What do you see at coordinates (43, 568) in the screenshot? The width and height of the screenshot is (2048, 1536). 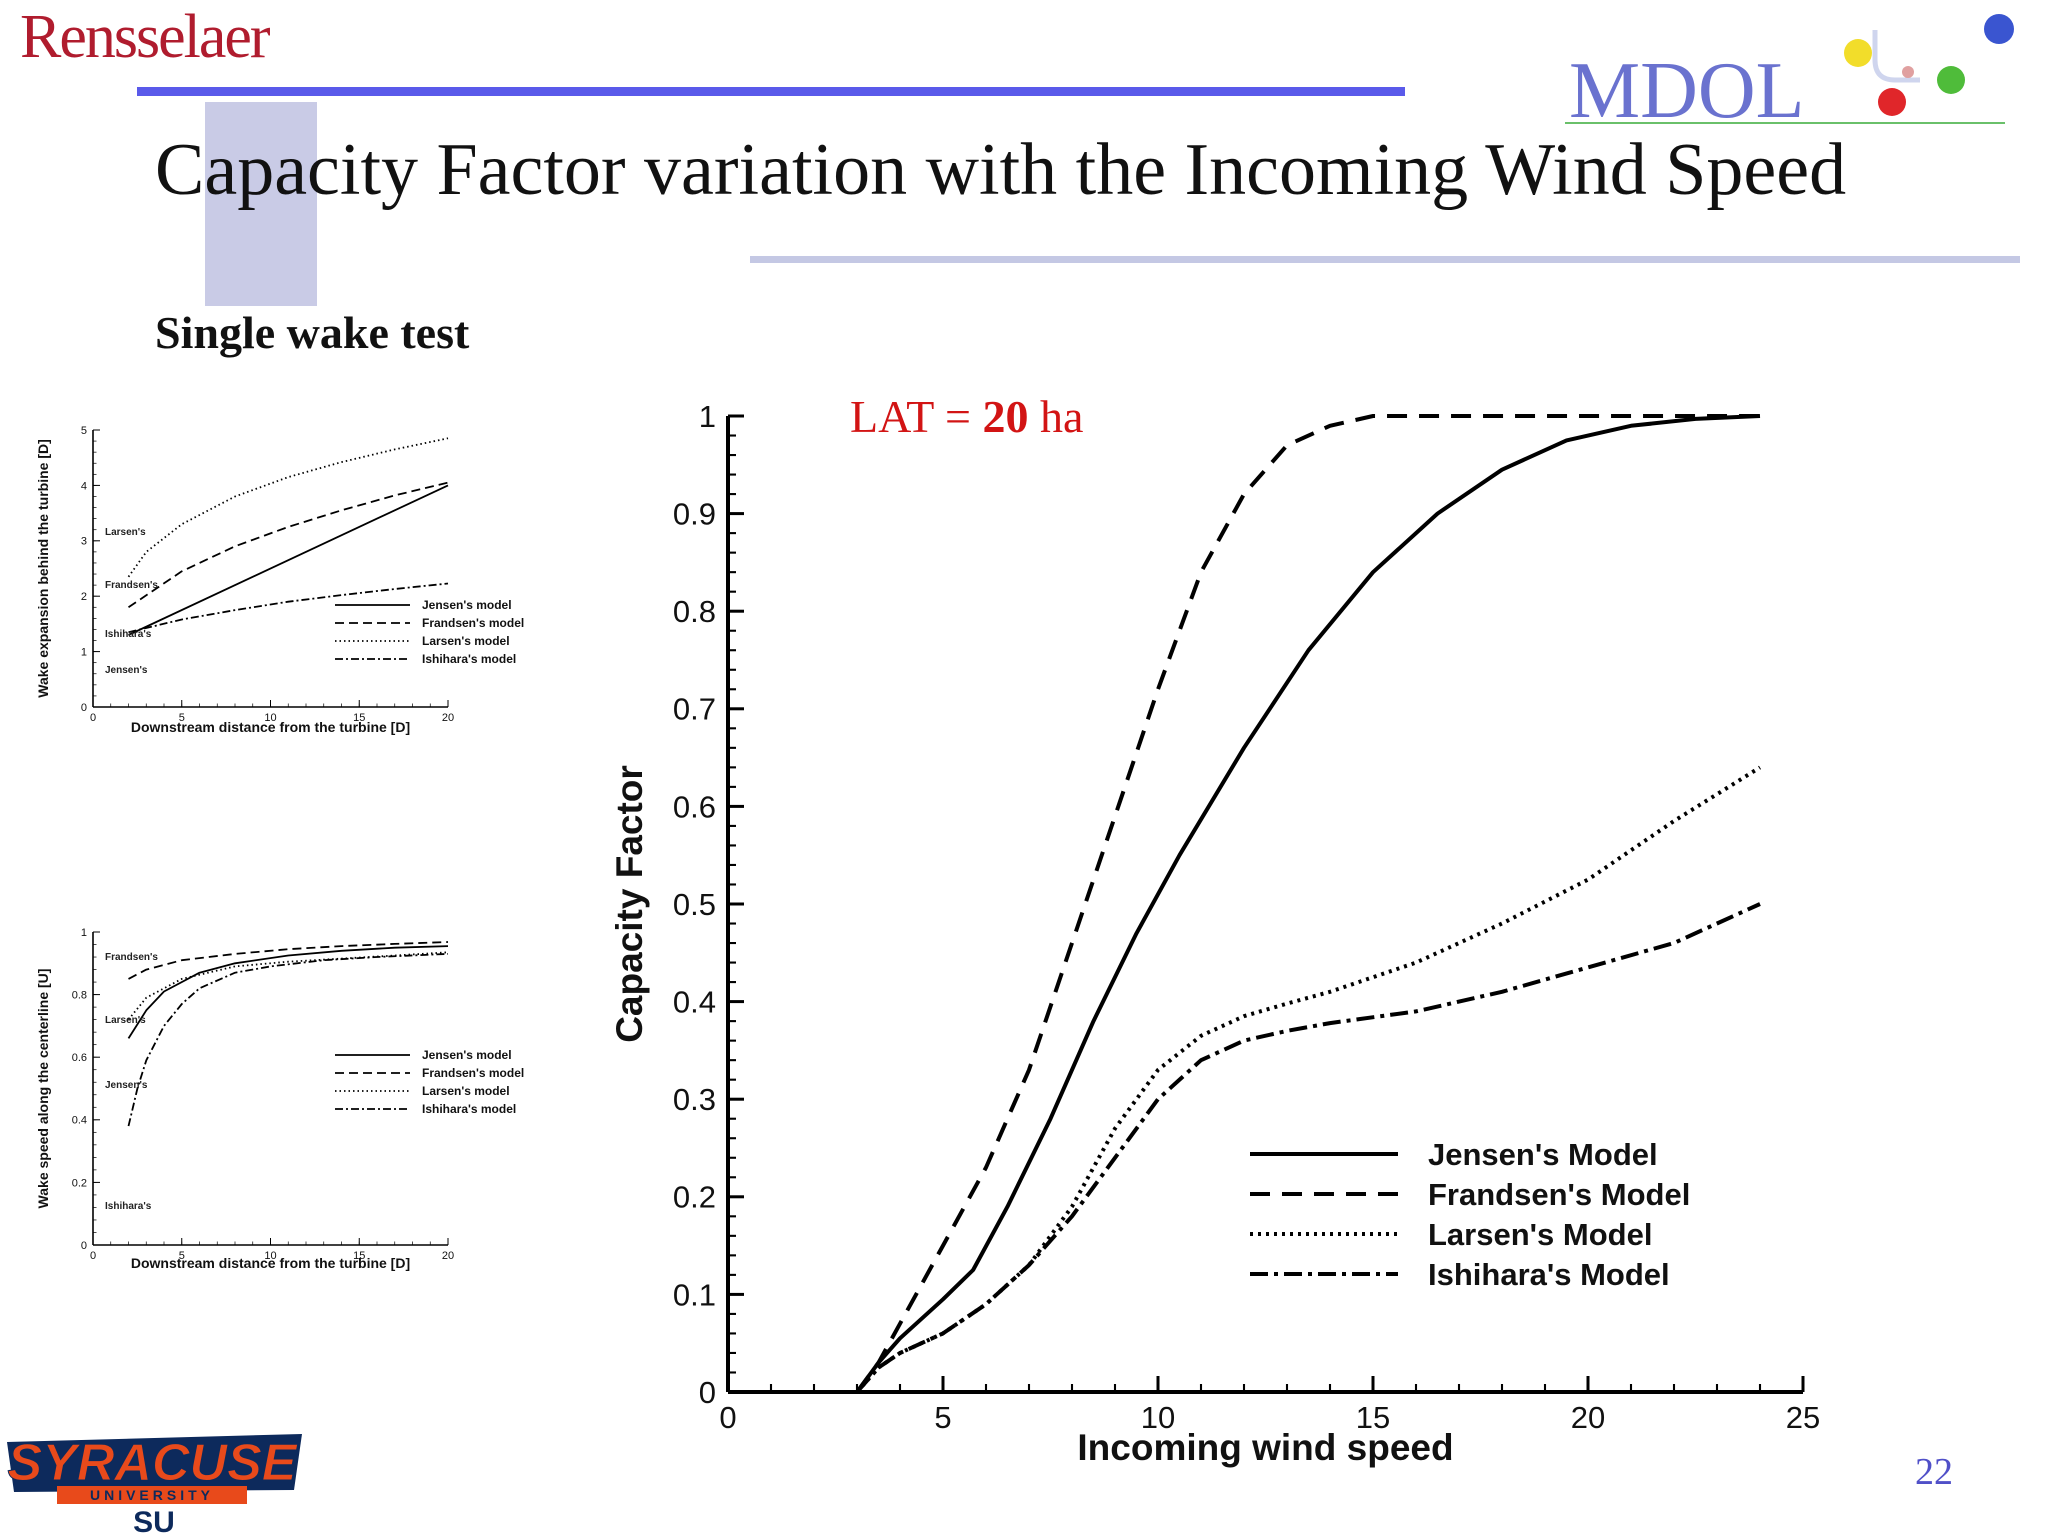 I see `y-axis-label: Wake expansion behind the turbine [D]` at bounding box center [43, 568].